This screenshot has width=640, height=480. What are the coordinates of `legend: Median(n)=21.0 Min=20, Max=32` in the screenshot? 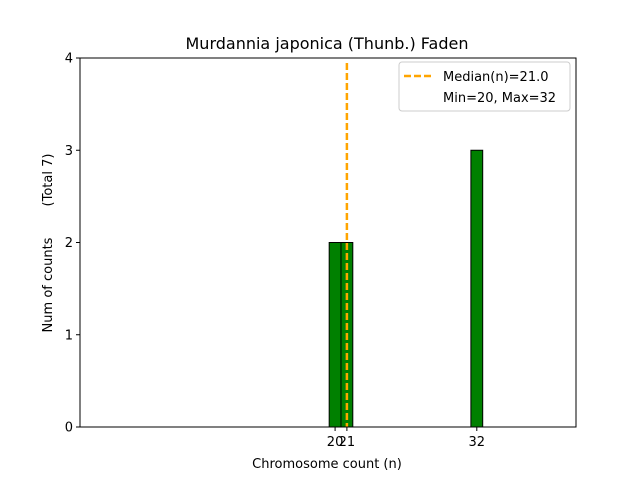 It's located at (484, 86).